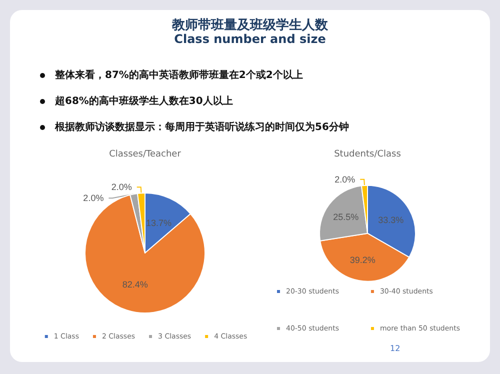 The height and width of the screenshot is (374, 500). What do you see at coordinates (145, 155) in the screenshot?
I see `chart-title: Classes/Teacher` at bounding box center [145, 155].